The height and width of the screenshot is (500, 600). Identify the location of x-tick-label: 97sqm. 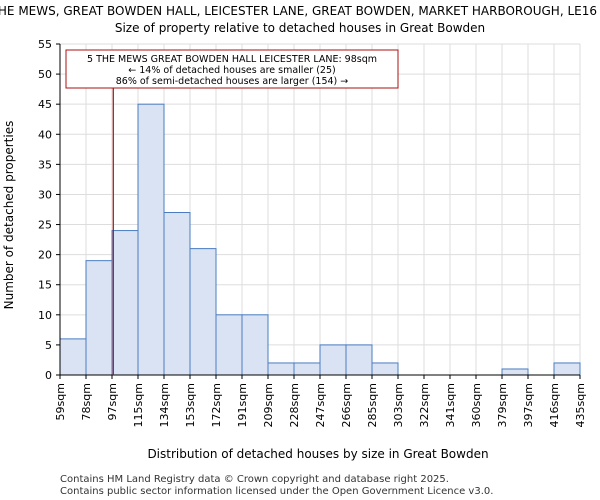
(112, 401).